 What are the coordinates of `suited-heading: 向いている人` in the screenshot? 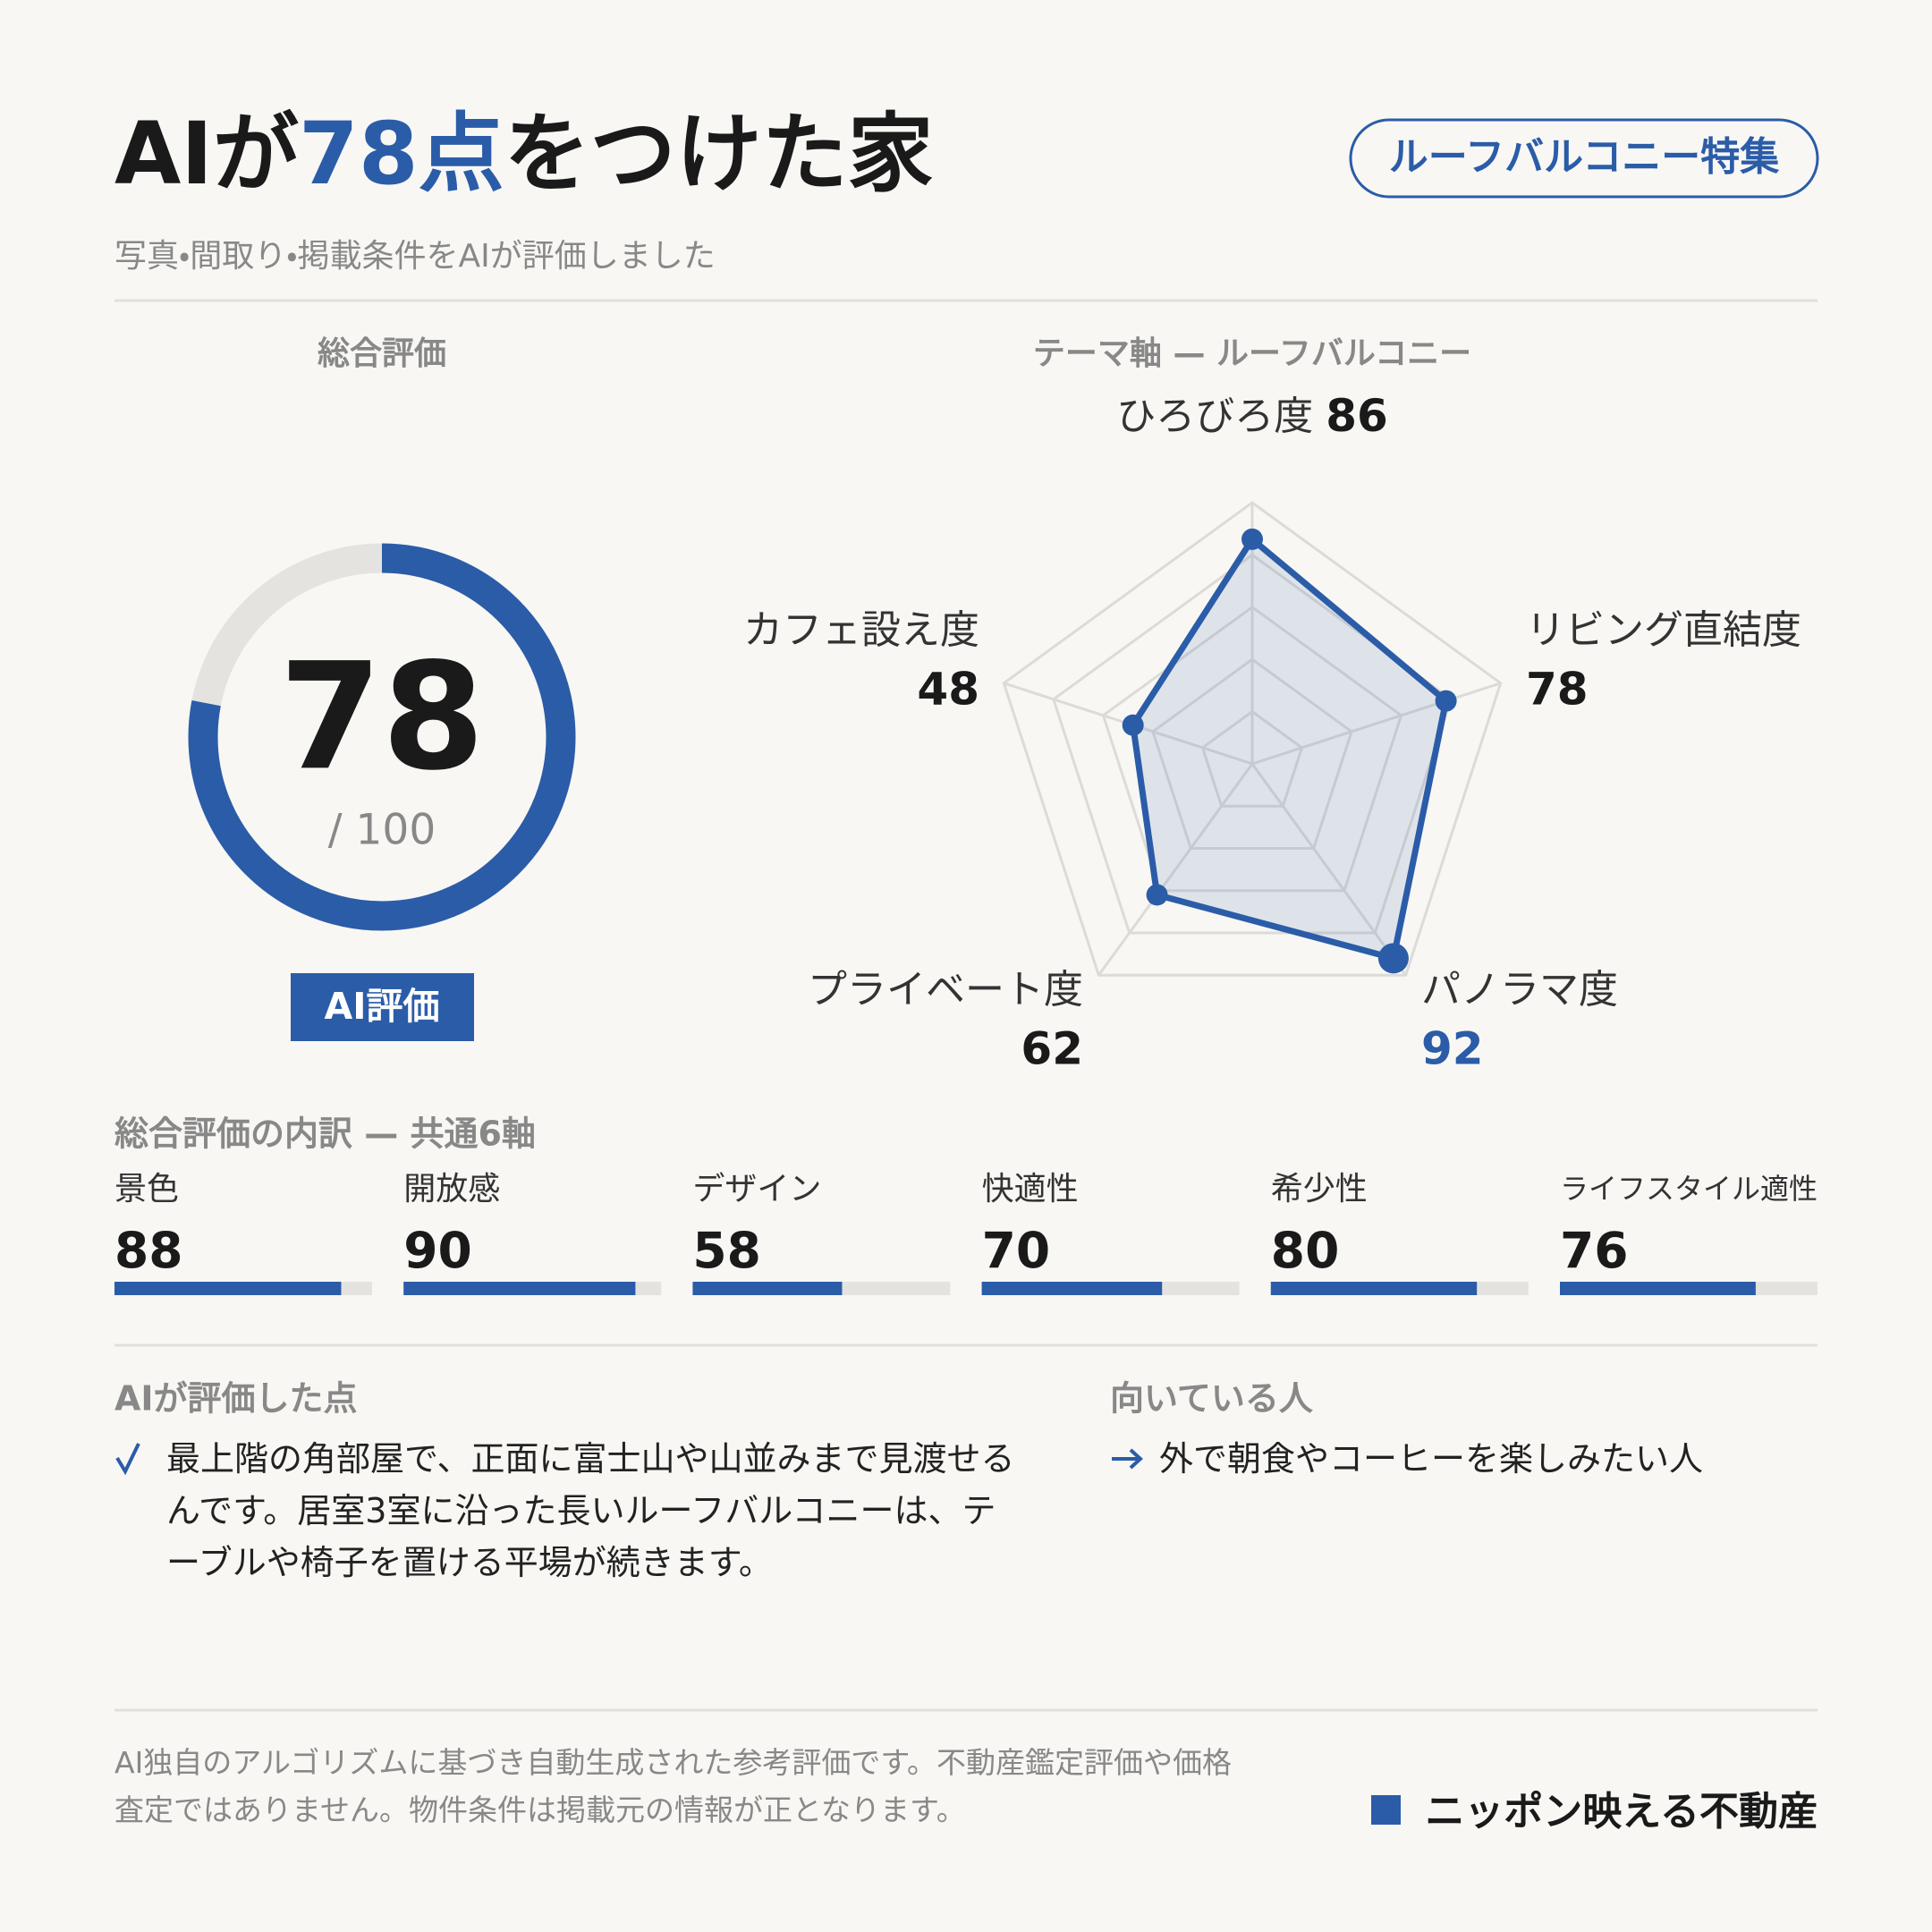 It's located at (1212, 1399).